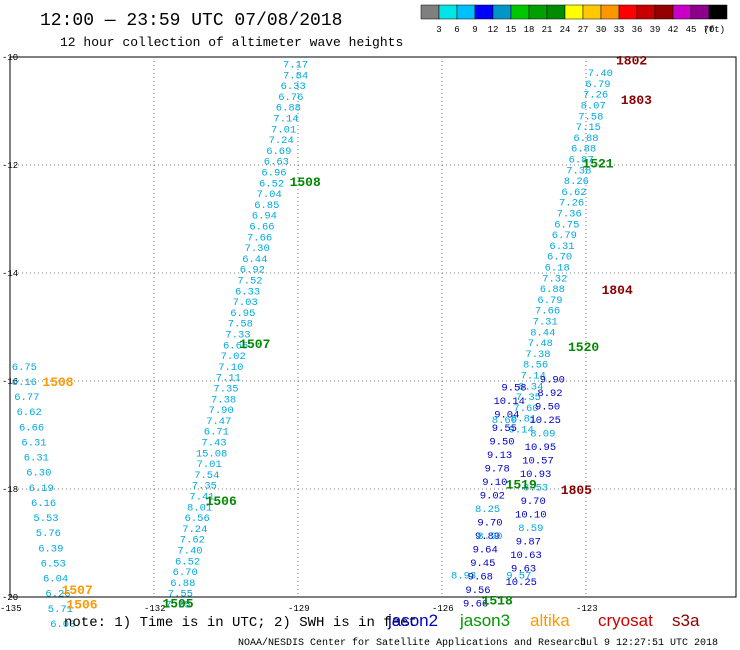 The image size is (740, 650). I want to click on data-point-label: 6.18, so click(557, 269).